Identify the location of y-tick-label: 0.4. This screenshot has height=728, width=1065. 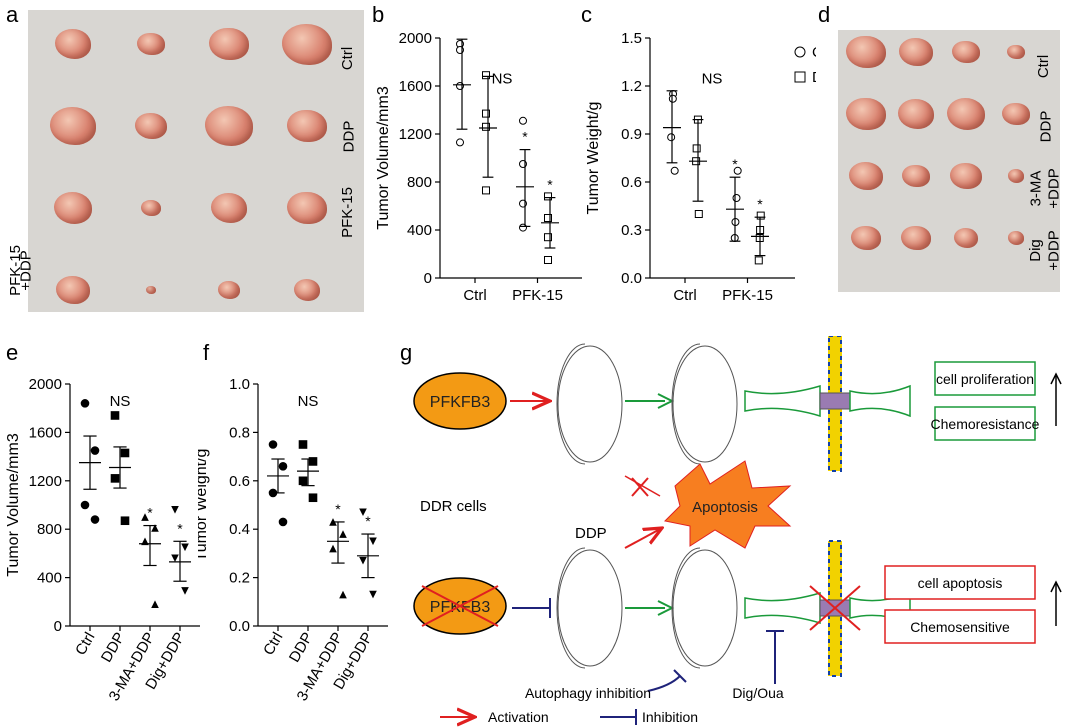
(239, 529).